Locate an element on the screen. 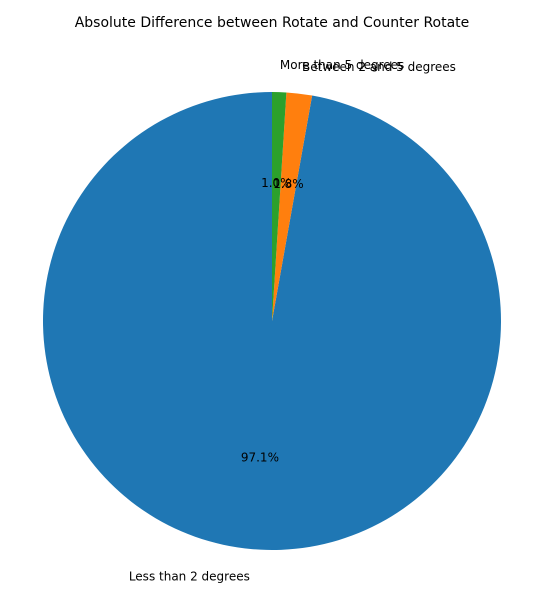  pie-category-label-1: Less than 2 degrees is located at coordinates (189, 577).